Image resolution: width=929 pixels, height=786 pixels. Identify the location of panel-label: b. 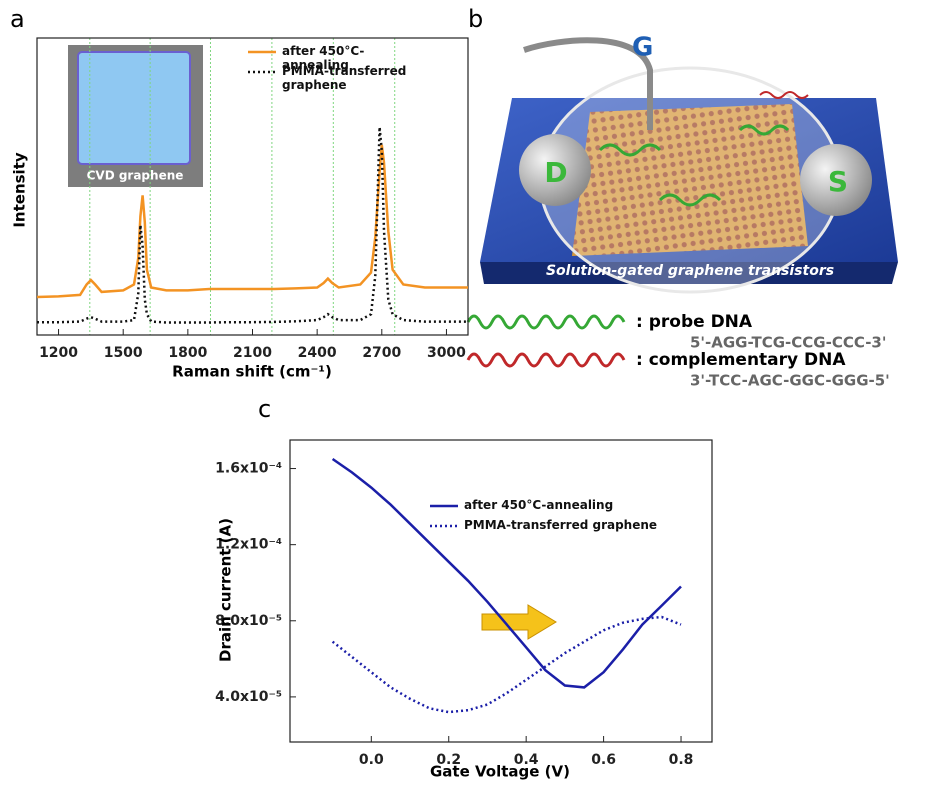
(475, 19).